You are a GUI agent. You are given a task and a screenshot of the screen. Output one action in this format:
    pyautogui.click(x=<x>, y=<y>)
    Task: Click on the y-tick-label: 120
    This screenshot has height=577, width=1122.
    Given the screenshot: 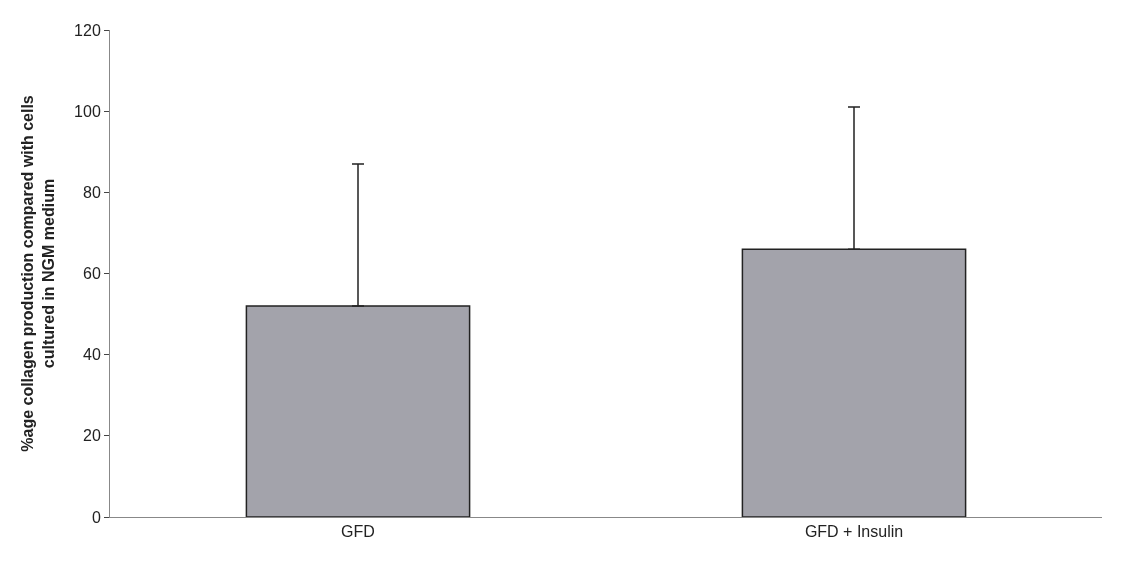 What is the action you would take?
    pyautogui.click(x=87, y=30)
    